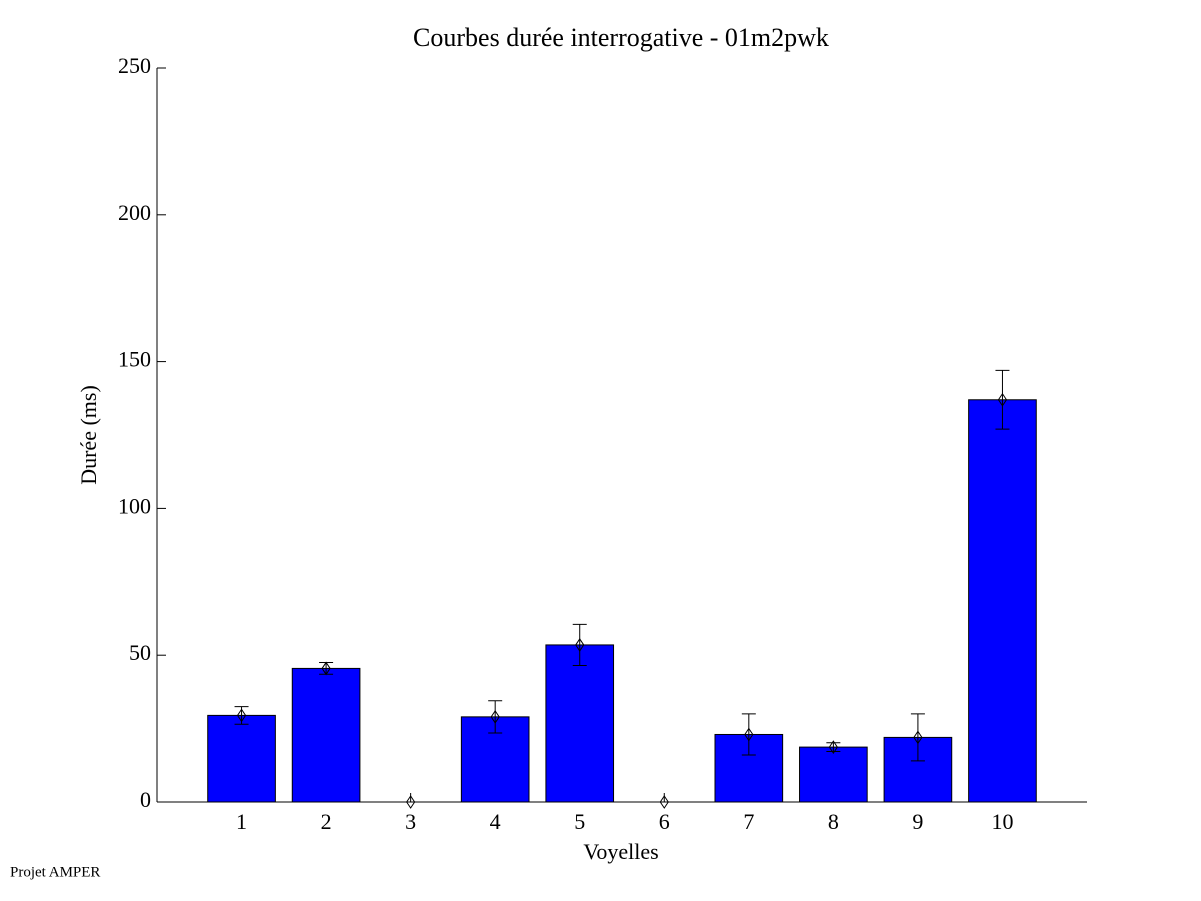 This screenshot has height=901, width=1201. I want to click on y-tick-label: 200, so click(134, 212).